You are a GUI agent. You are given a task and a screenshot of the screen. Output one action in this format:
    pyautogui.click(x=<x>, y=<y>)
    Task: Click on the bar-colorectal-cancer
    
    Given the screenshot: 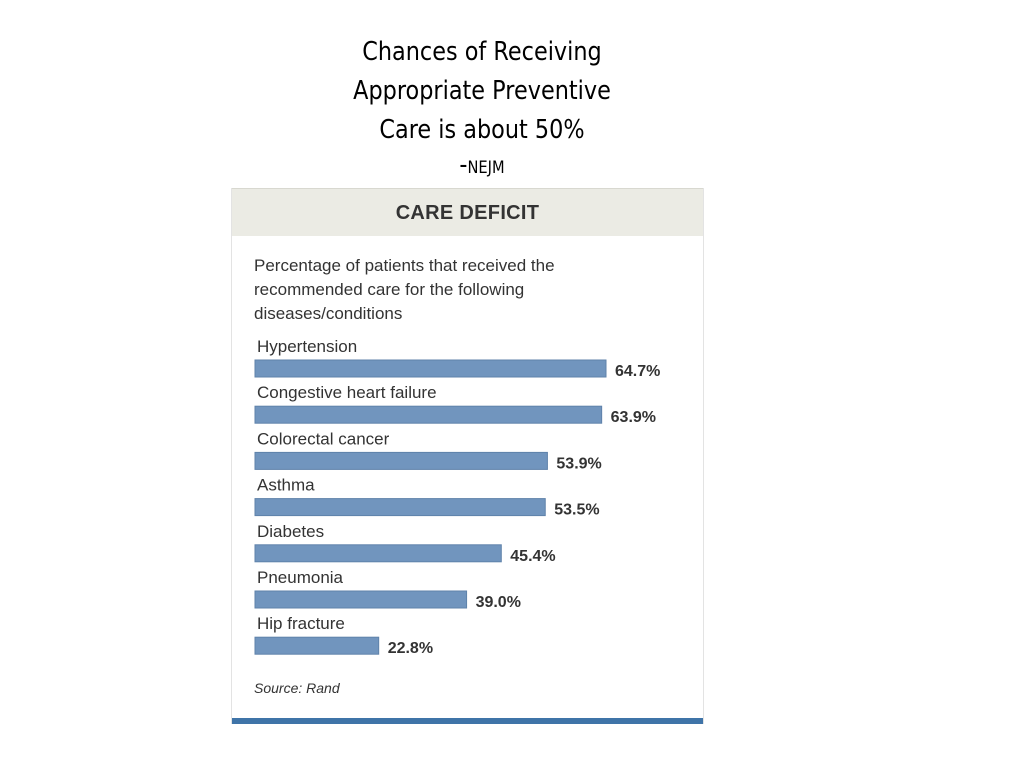 What is the action you would take?
    pyautogui.click(x=401, y=460)
    